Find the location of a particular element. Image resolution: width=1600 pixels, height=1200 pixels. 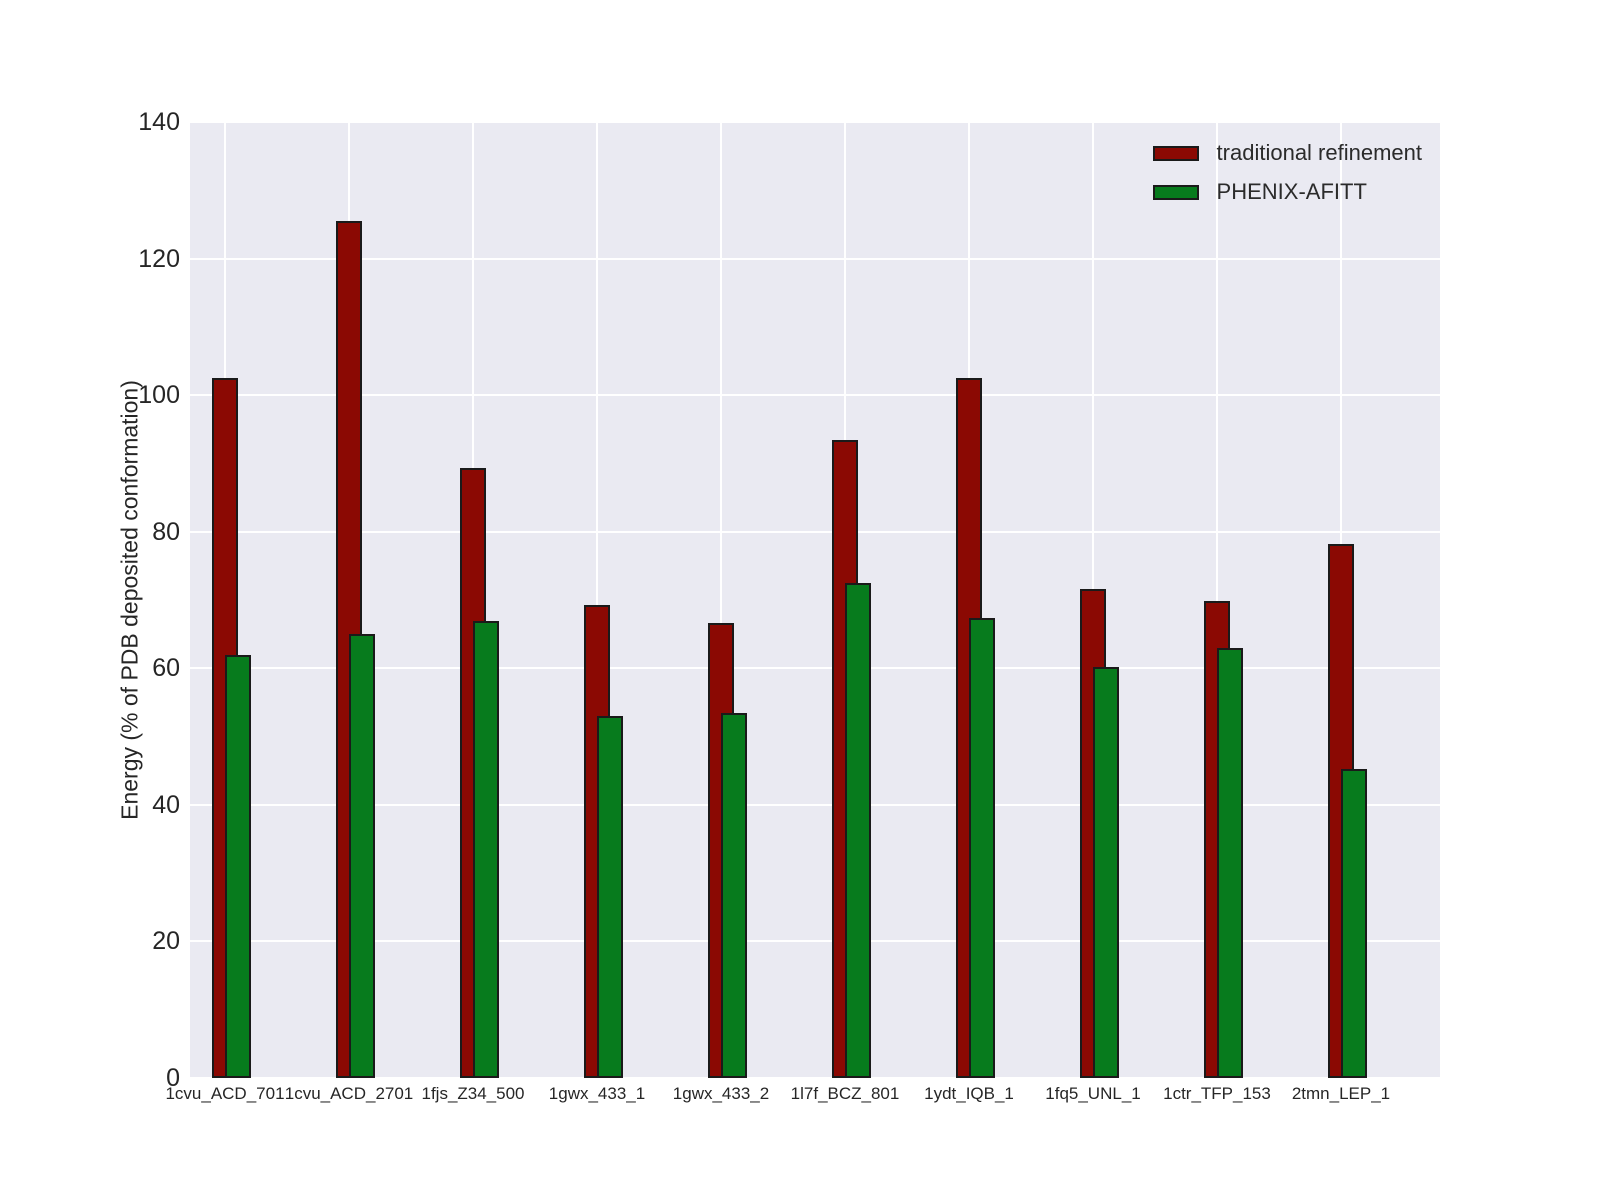

x-tick-label-1cvu_ACD_2701: 1cvu_ACD_2701 is located at coordinates (349, 1093).